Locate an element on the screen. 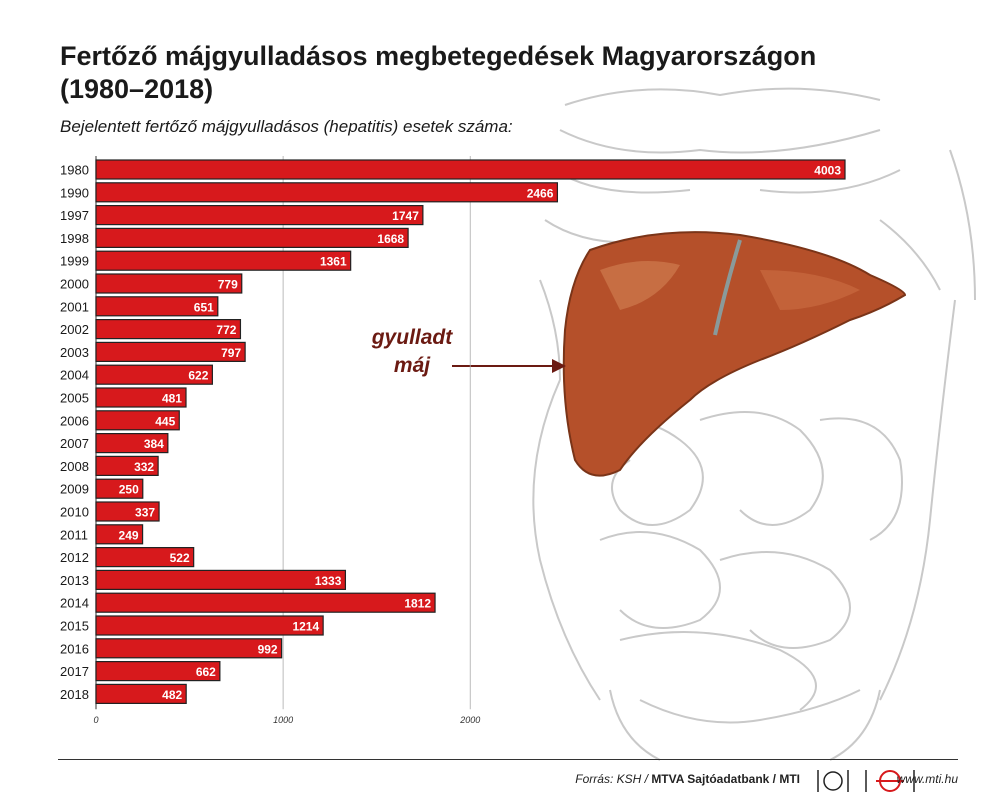 Image resolution: width=1000 pixels, height=803 pixels. y-tick-label: 2001 is located at coordinates (74, 306).